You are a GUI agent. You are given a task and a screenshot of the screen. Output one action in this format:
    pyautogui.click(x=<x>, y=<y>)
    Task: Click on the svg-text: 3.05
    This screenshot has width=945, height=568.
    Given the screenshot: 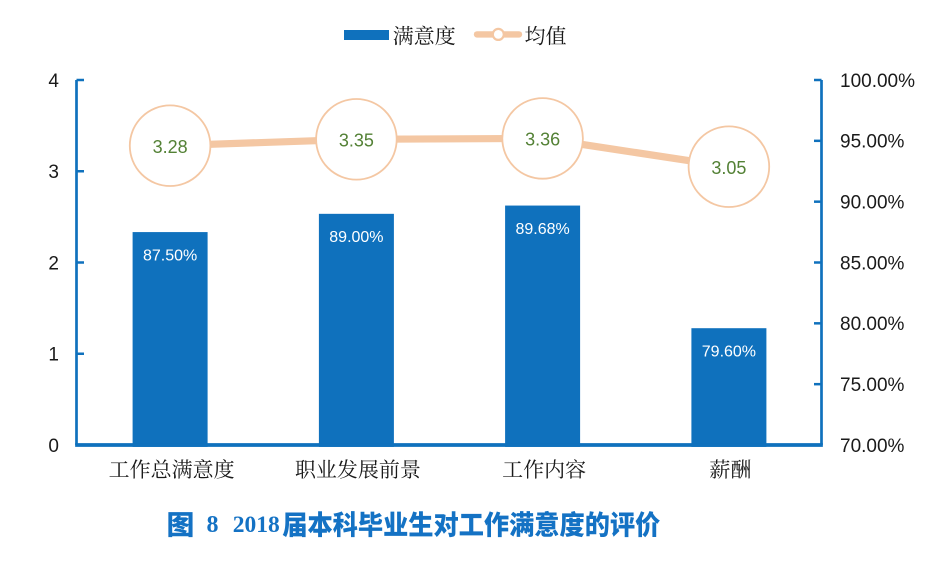 What is the action you would take?
    pyautogui.click(x=728, y=168)
    